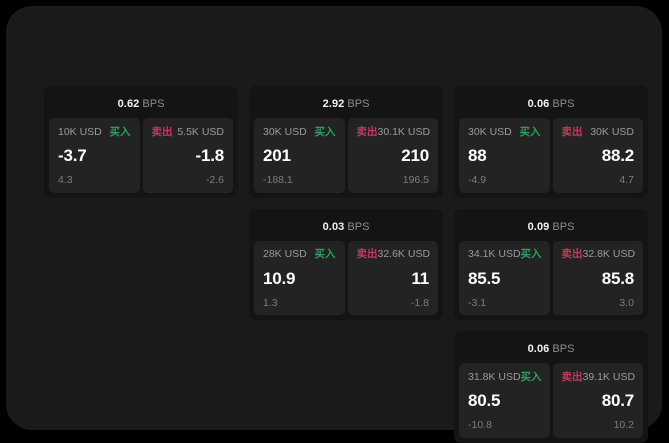 Image resolution: width=669 pixels, height=443 pixels. Describe the element at coordinates (551, 228) in the screenshot. I see `card-header: 0.09 BPS` at that location.